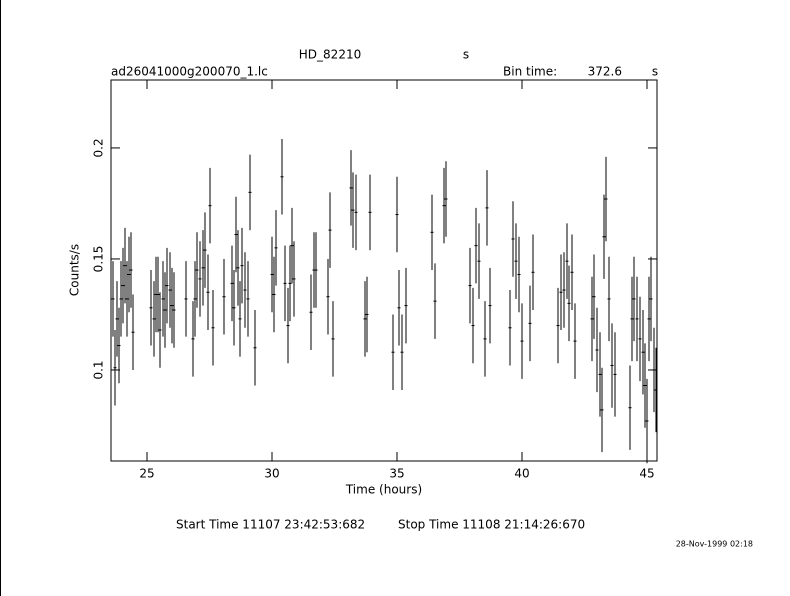 The image size is (790, 596). Describe the element at coordinates (491, 525) in the screenshot. I see `stop-time: Stop Time 11108 21:14:26:670` at that location.